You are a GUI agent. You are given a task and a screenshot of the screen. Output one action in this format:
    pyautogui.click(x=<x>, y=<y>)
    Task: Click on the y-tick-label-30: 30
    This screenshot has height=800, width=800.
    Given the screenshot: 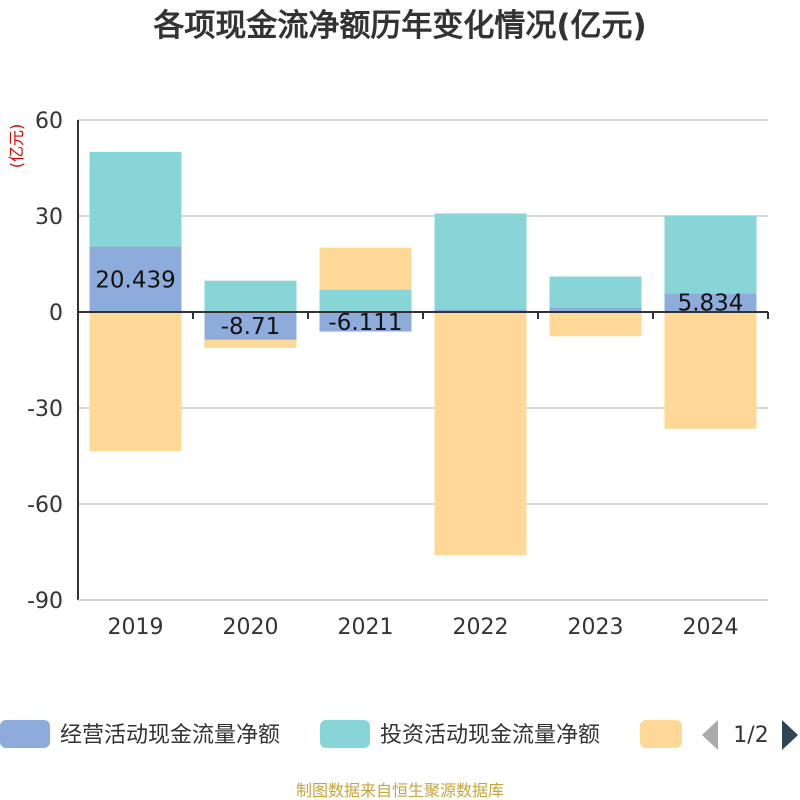 What is the action you would take?
    pyautogui.click(x=49, y=217)
    